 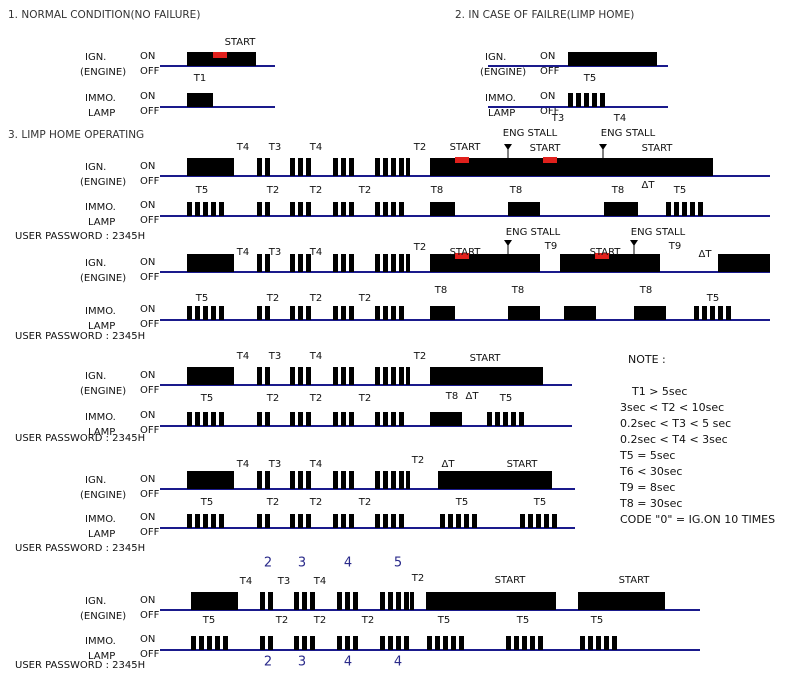 What do you see at coordinates (302, 563) in the screenshot?
I see `annotation: 3` at bounding box center [302, 563].